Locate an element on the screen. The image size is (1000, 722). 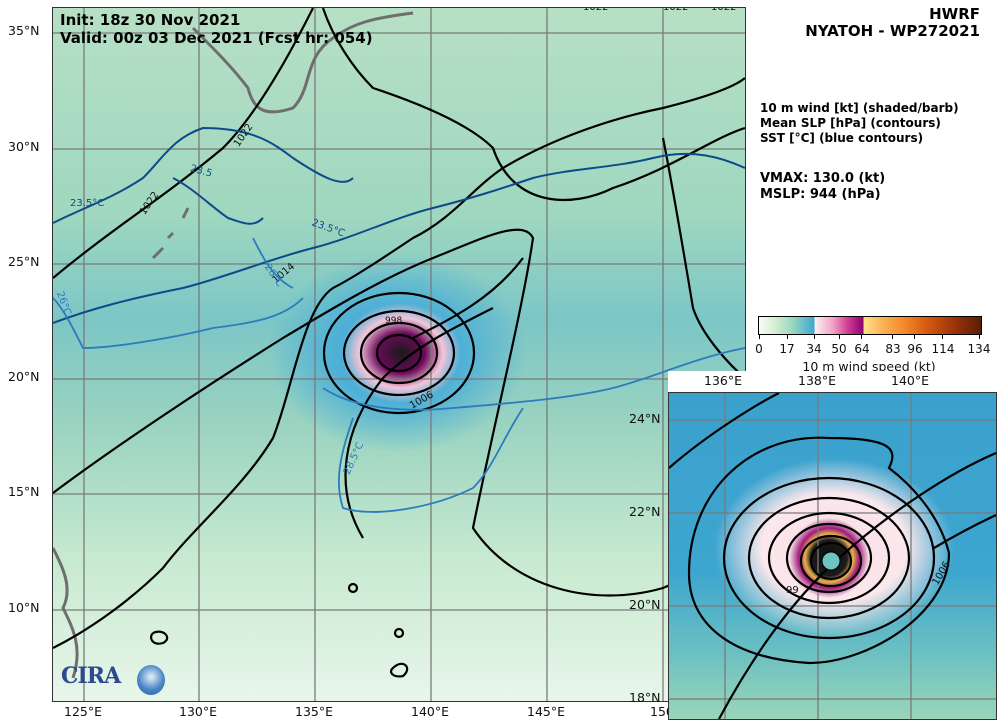
colorbar-tick: 83 is located at coordinates (893, 349).